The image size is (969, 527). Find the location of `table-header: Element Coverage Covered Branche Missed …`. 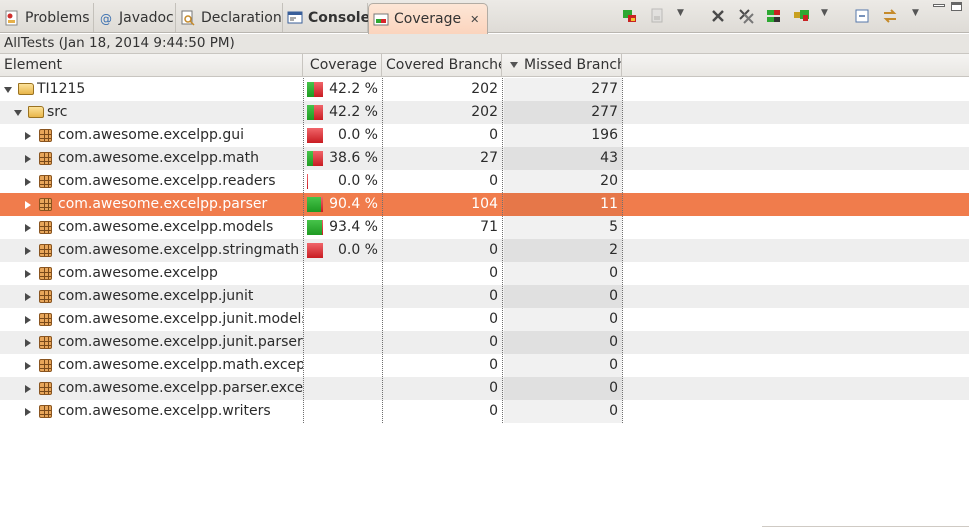

table-header: Element Coverage Covered Branche Missed … is located at coordinates (484, 65).